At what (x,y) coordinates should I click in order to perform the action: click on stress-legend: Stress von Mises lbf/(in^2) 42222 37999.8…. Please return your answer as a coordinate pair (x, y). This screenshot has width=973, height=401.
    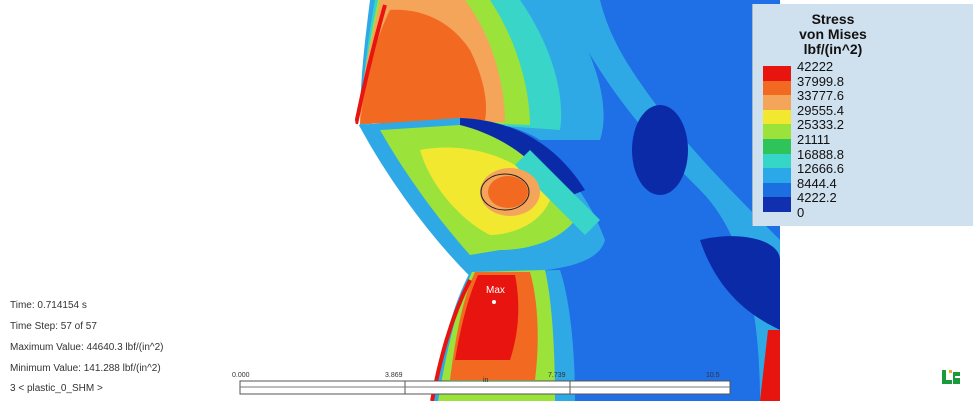
    Looking at the image, I should click on (862, 115).